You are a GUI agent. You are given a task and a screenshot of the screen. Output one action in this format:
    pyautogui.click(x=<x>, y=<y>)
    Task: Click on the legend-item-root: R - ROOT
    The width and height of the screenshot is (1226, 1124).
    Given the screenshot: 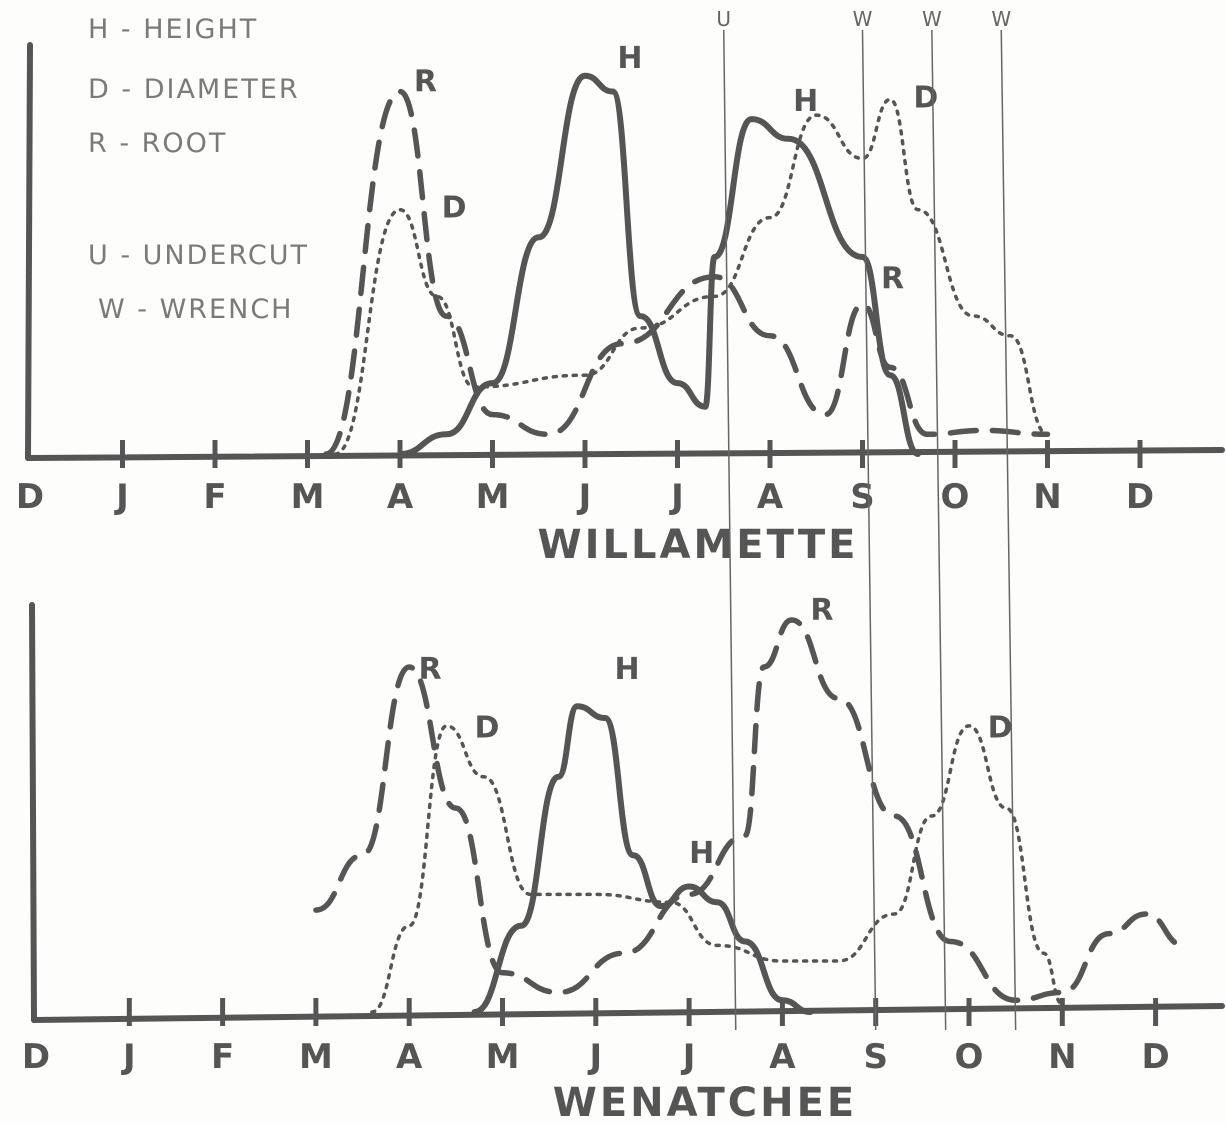 What is the action you would take?
    pyautogui.click(x=157, y=143)
    